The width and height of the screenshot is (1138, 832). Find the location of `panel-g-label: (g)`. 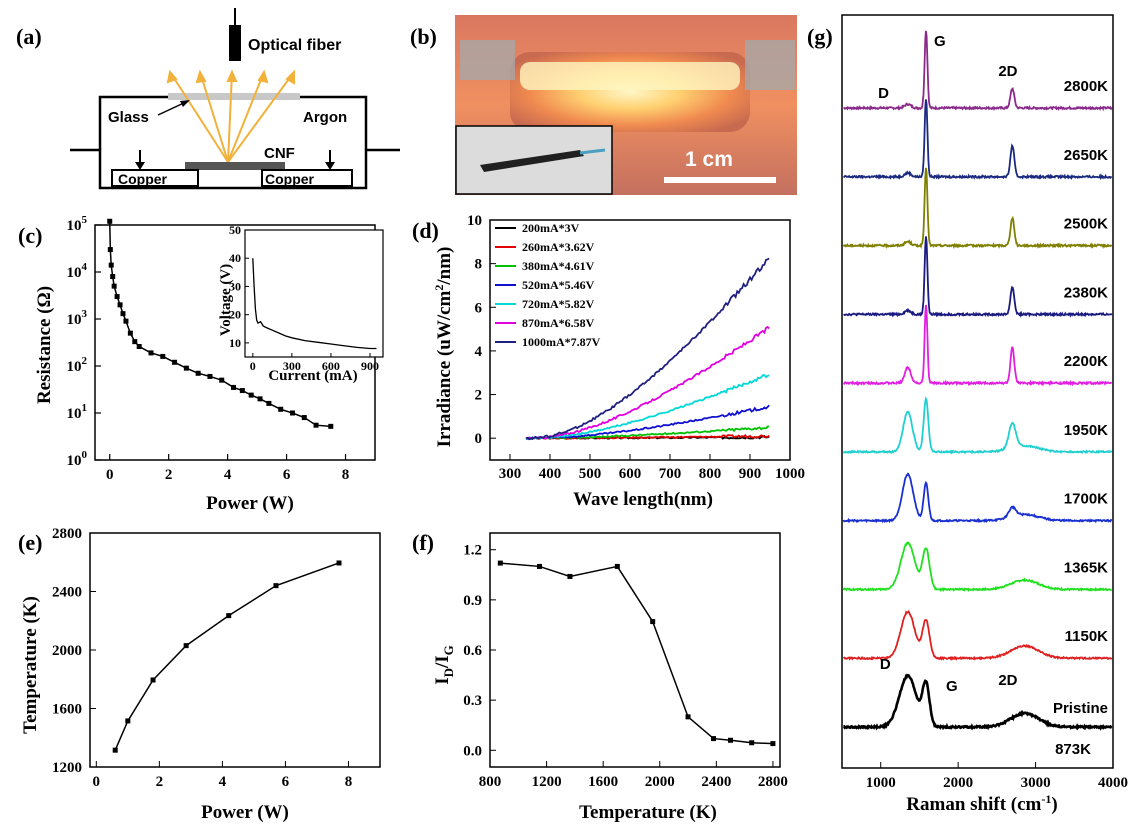

panel-g-label: (g) is located at coordinates (820, 36).